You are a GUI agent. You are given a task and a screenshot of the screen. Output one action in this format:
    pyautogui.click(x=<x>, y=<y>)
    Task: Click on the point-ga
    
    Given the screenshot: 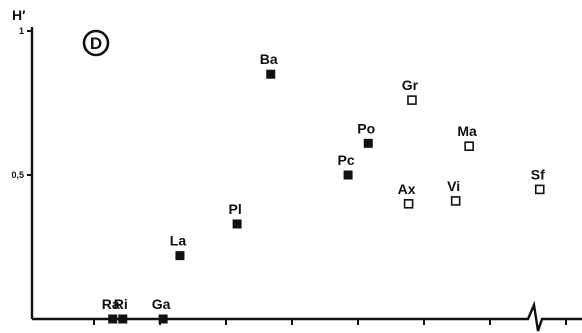 What is the action you would take?
    pyautogui.click(x=163, y=319)
    